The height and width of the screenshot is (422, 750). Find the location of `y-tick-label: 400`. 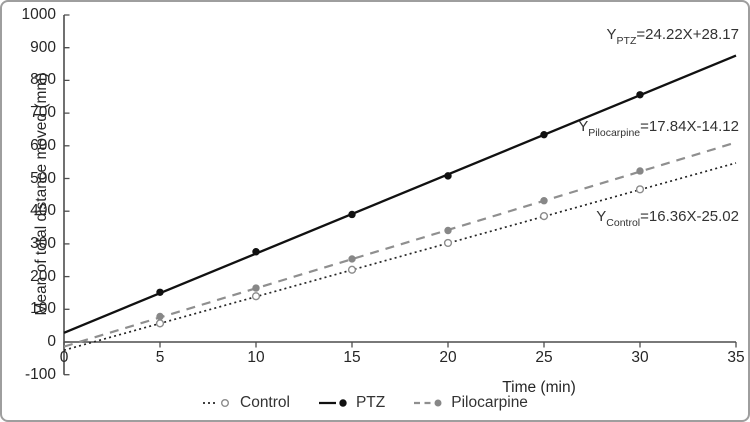

y-tick-label: 400 is located at coordinates (43, 211).